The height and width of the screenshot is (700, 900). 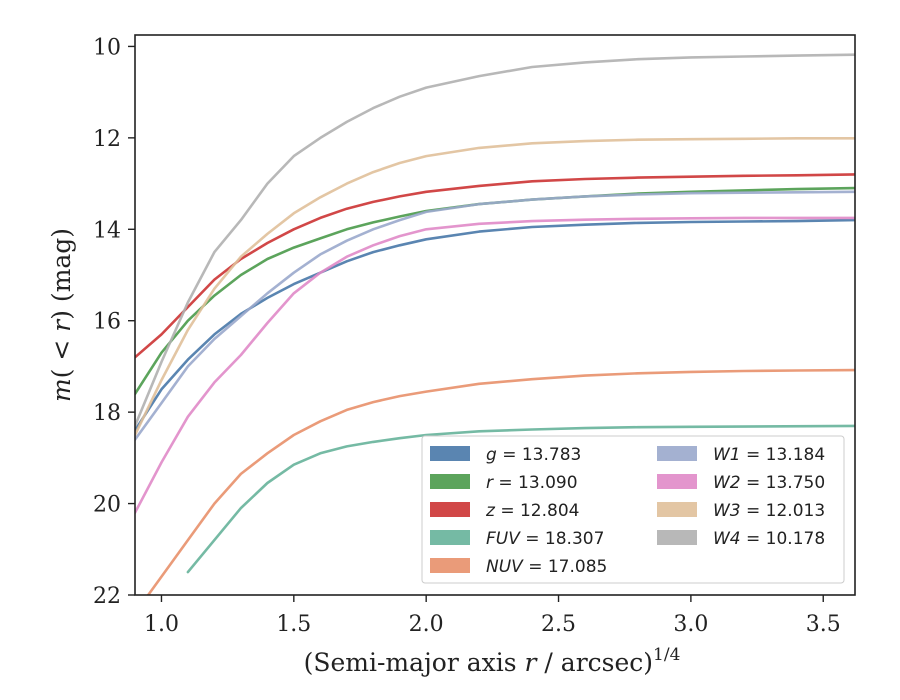 I want to click on legend-swatch-w1, so click(x=677, y=453).